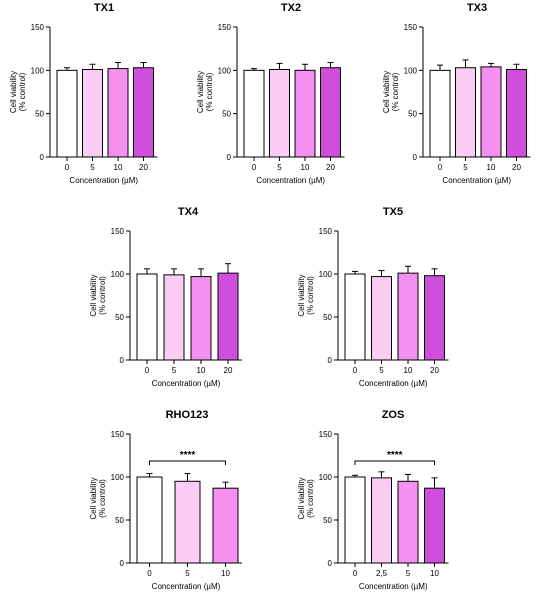 The image size is (550, 597). What do you see at coordinates (187, 415) in the screenshot?
I see `chart-title: RHO123` at bounding box center [187, 415].